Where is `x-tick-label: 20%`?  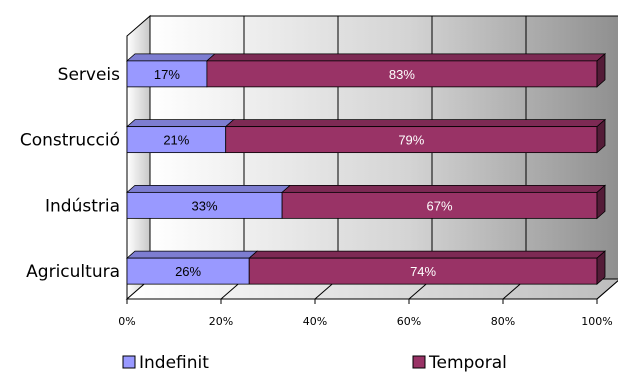
x-tick-label: 20% is located at coordinates (221, 321).